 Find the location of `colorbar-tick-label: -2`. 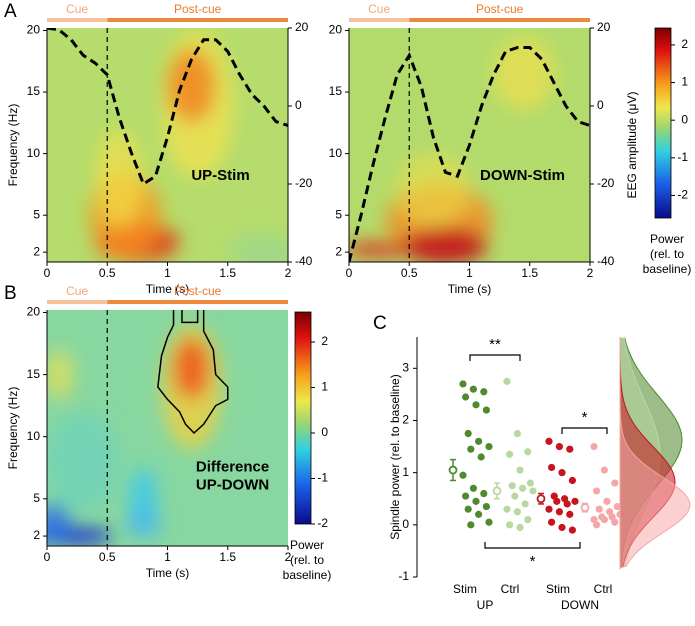

colorbar-tick-label: -2 is located at coordinates (682, 195).